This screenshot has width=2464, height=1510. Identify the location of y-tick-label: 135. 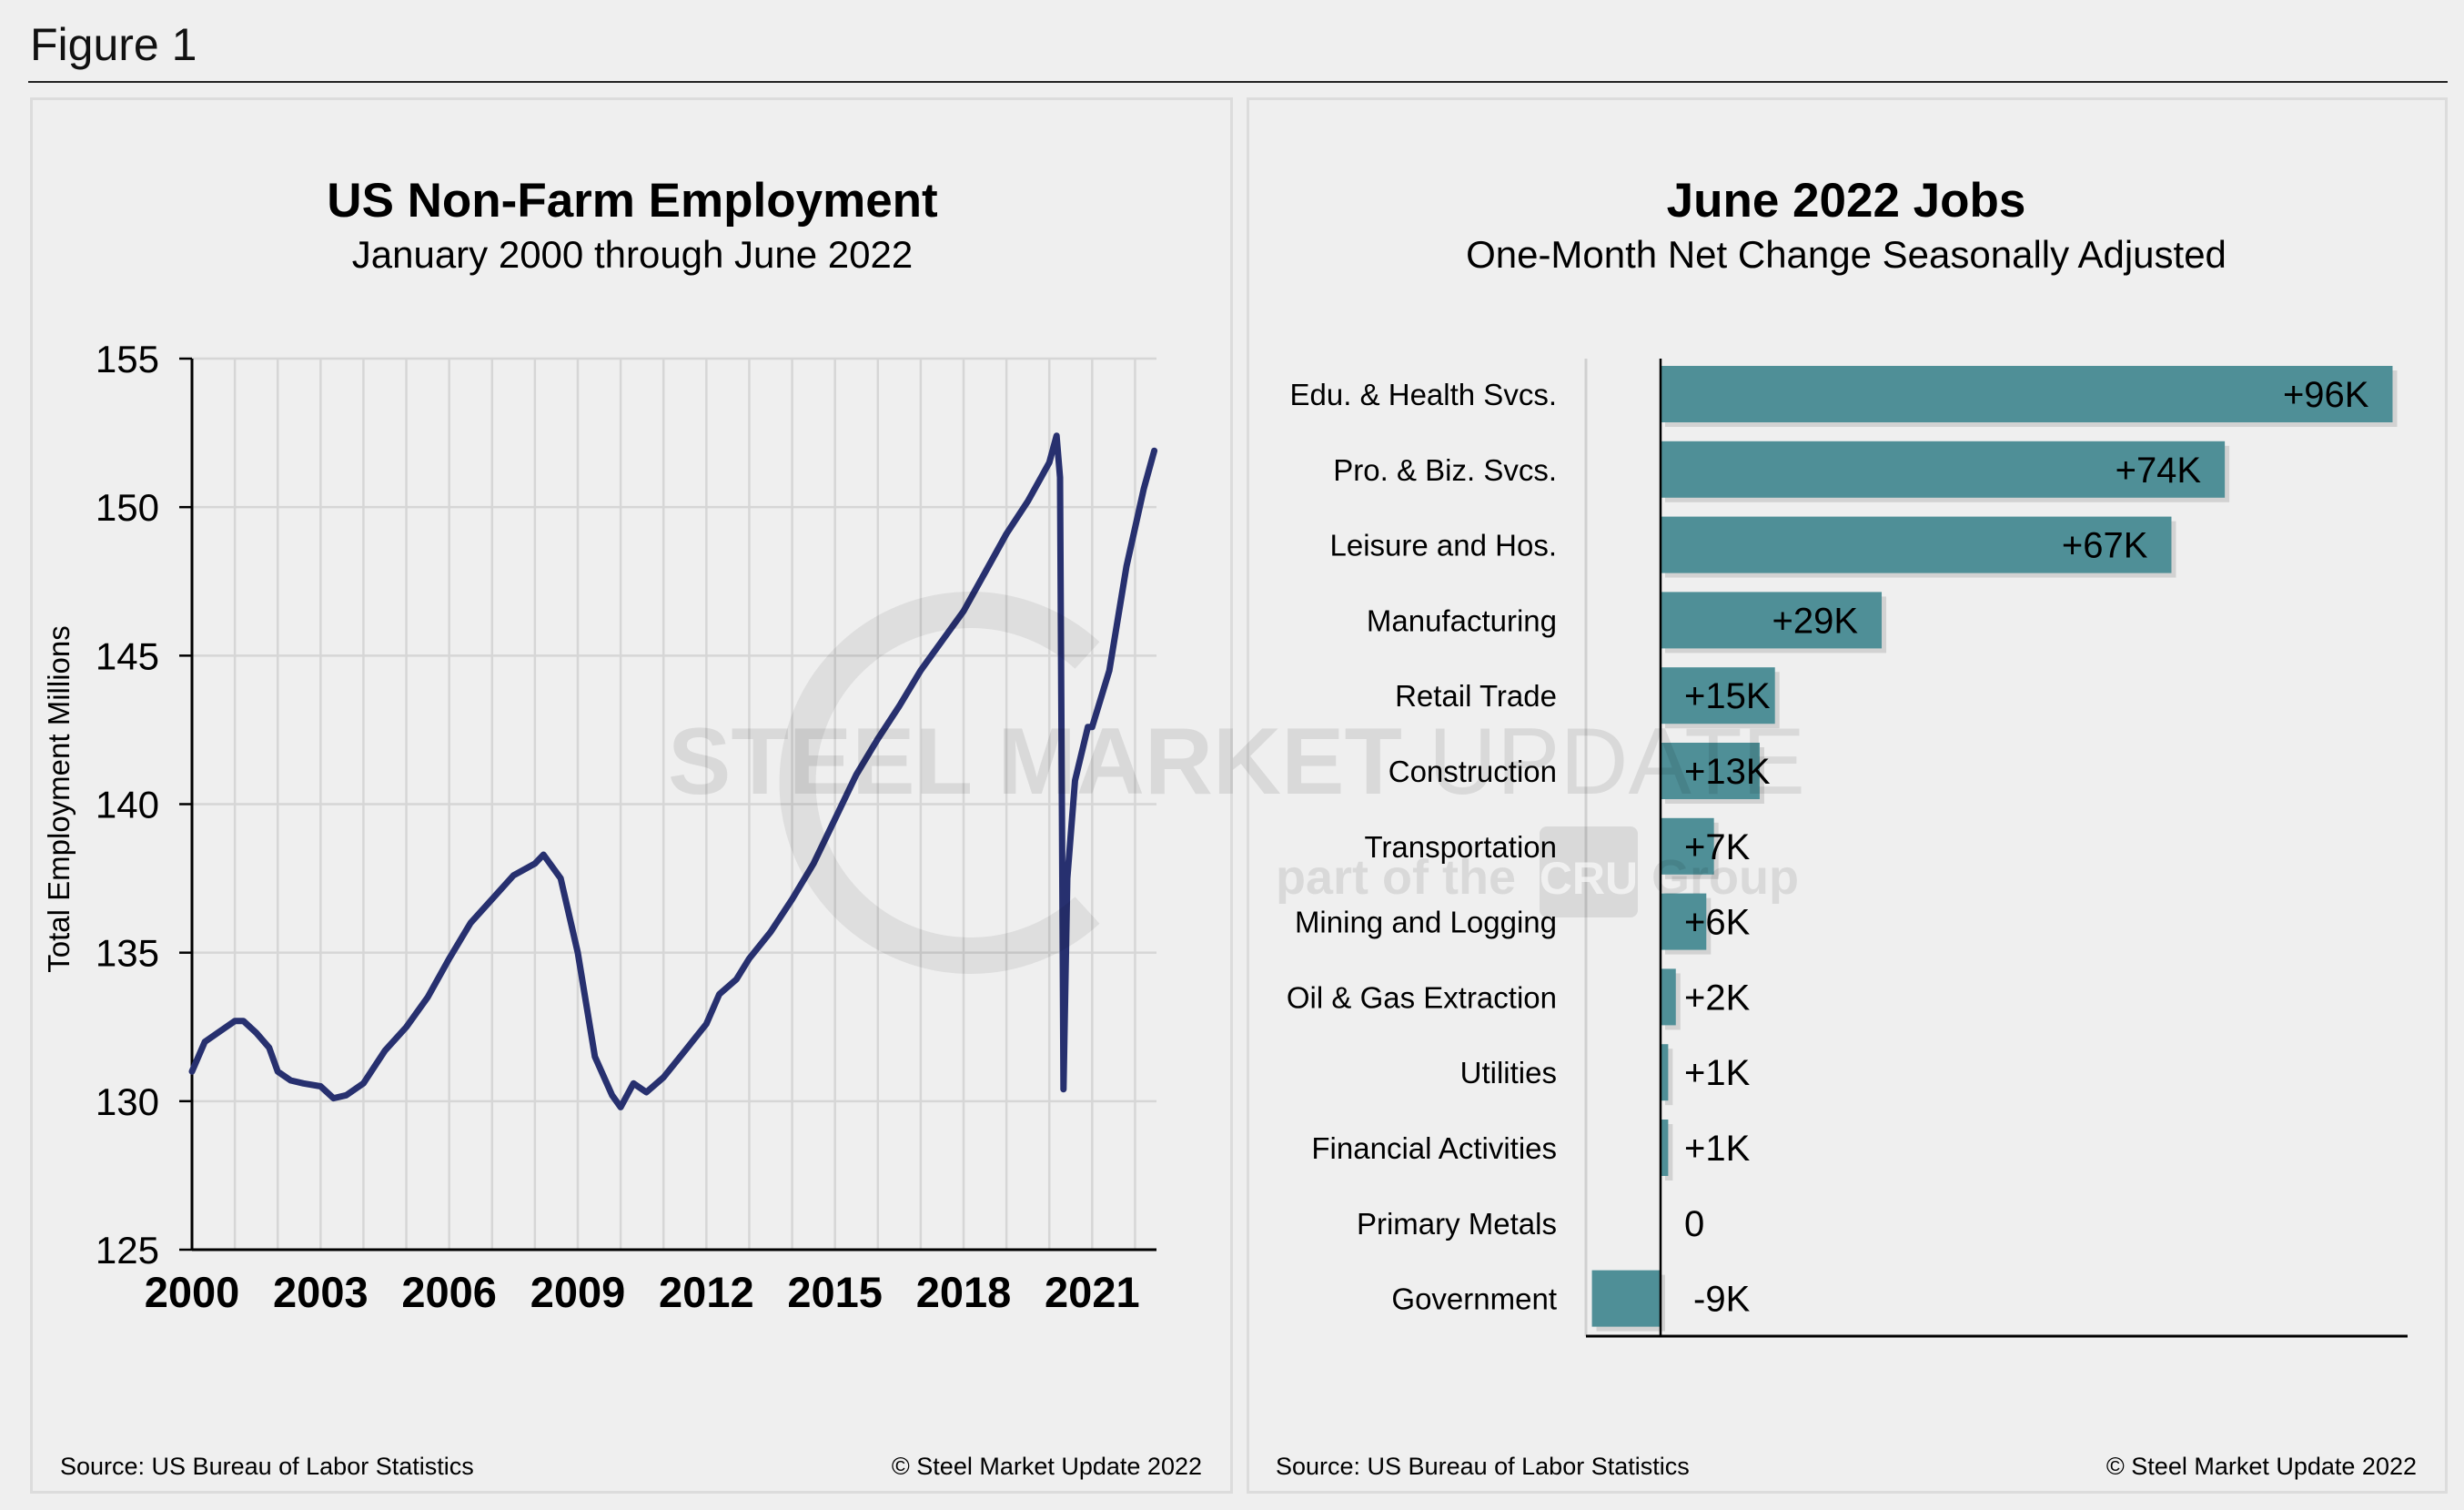
(128, 953).